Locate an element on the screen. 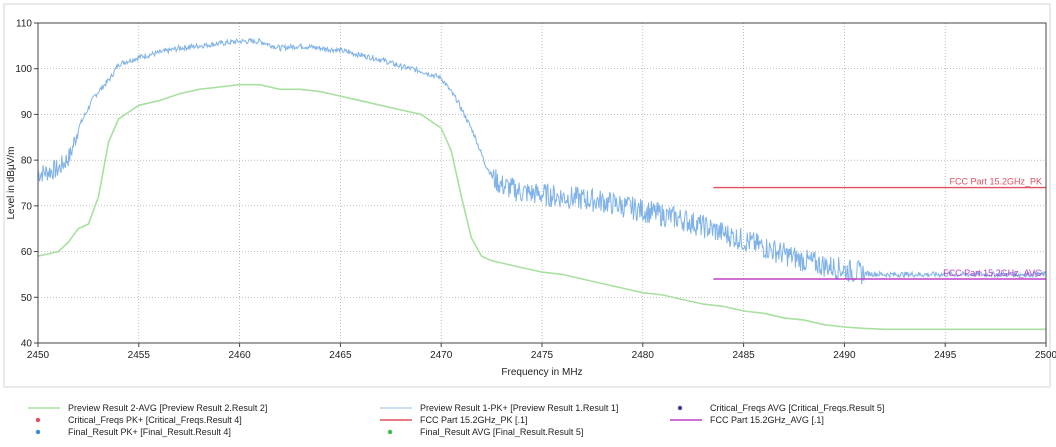  x-axis-label: Frequency in MHz is located at coordinates (541, 372).